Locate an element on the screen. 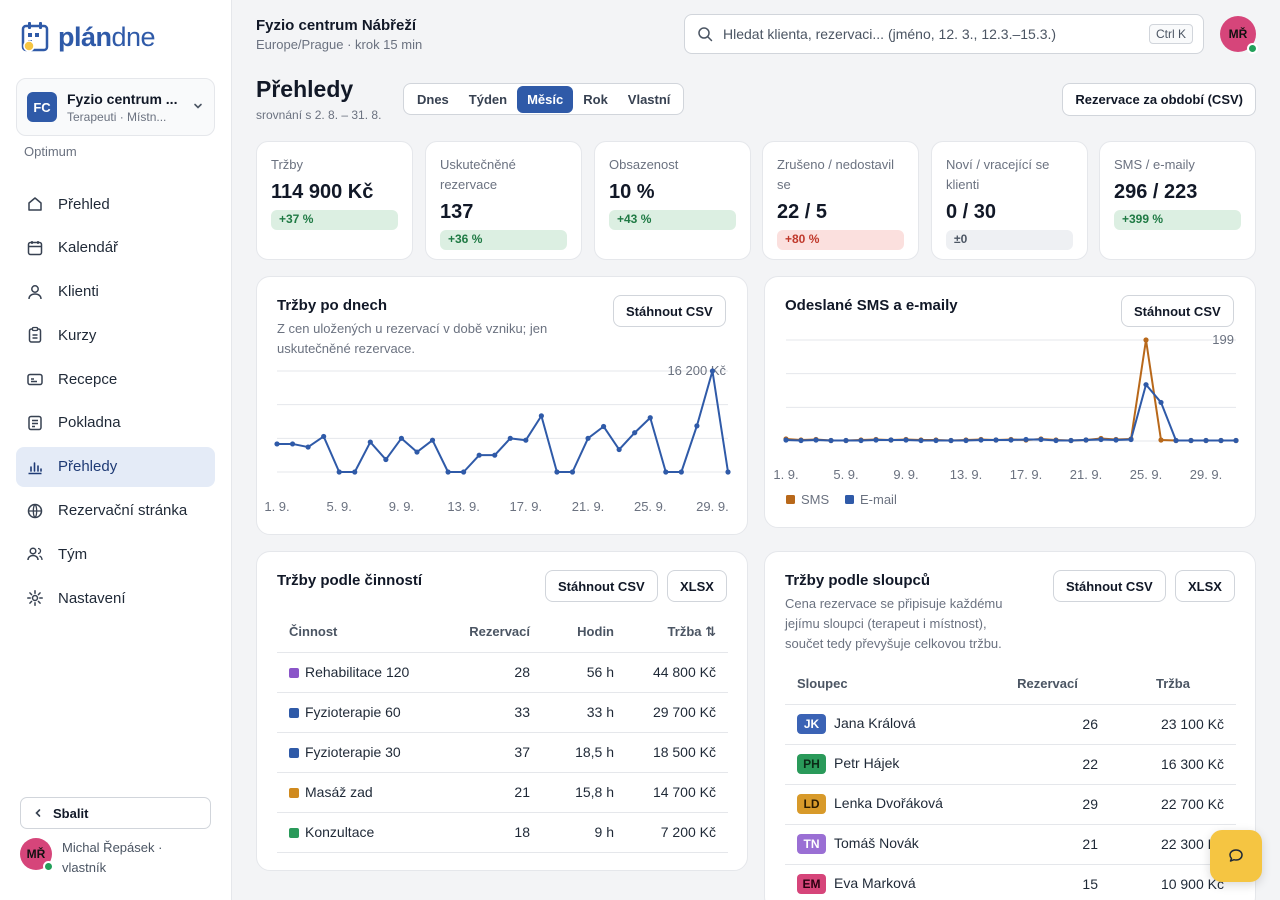 The image size is (1280, 900). sidebar-item-rezervacni-stranka: Rezervační stránka is located at coordinates (115, 511).